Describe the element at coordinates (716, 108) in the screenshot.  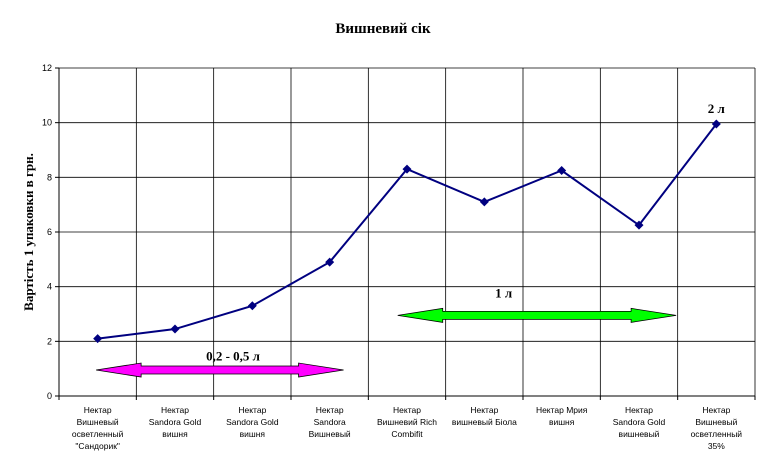
I see `range-label-2l: 2 л` at that location.